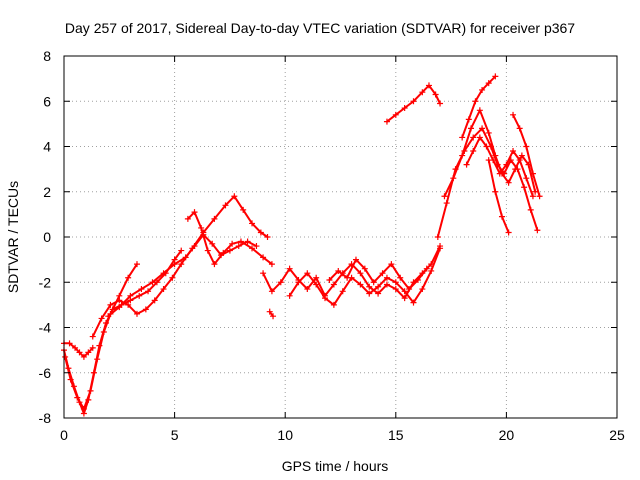  What do you see at coordinates (180, 266) in the screenshot?
I see `series-track-d` at bounding box center [180, 266].